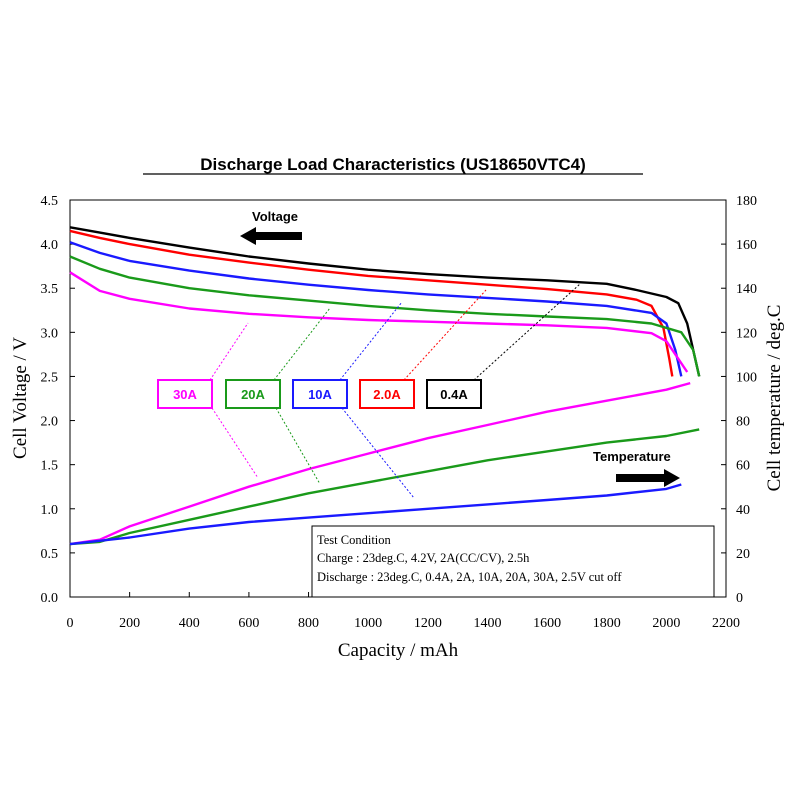  Describe the element at coordinates (743, 466) in the screenshot. I see `y-right-tick-label: 60` at that location.